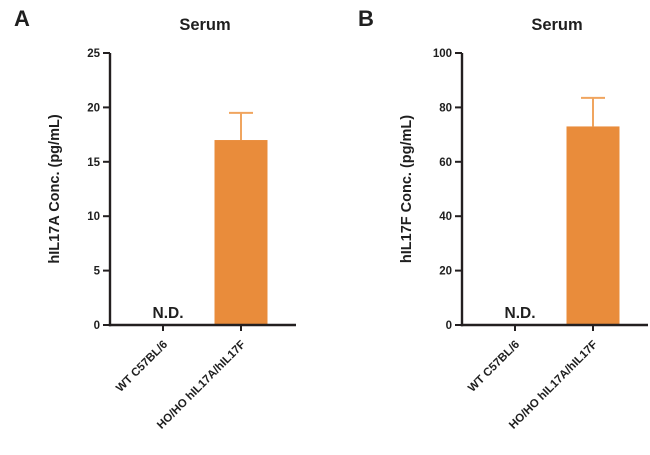 The height and width of the screenshot is (455, 650). I want to click on y-tick-label: 100, so click(442, 54).